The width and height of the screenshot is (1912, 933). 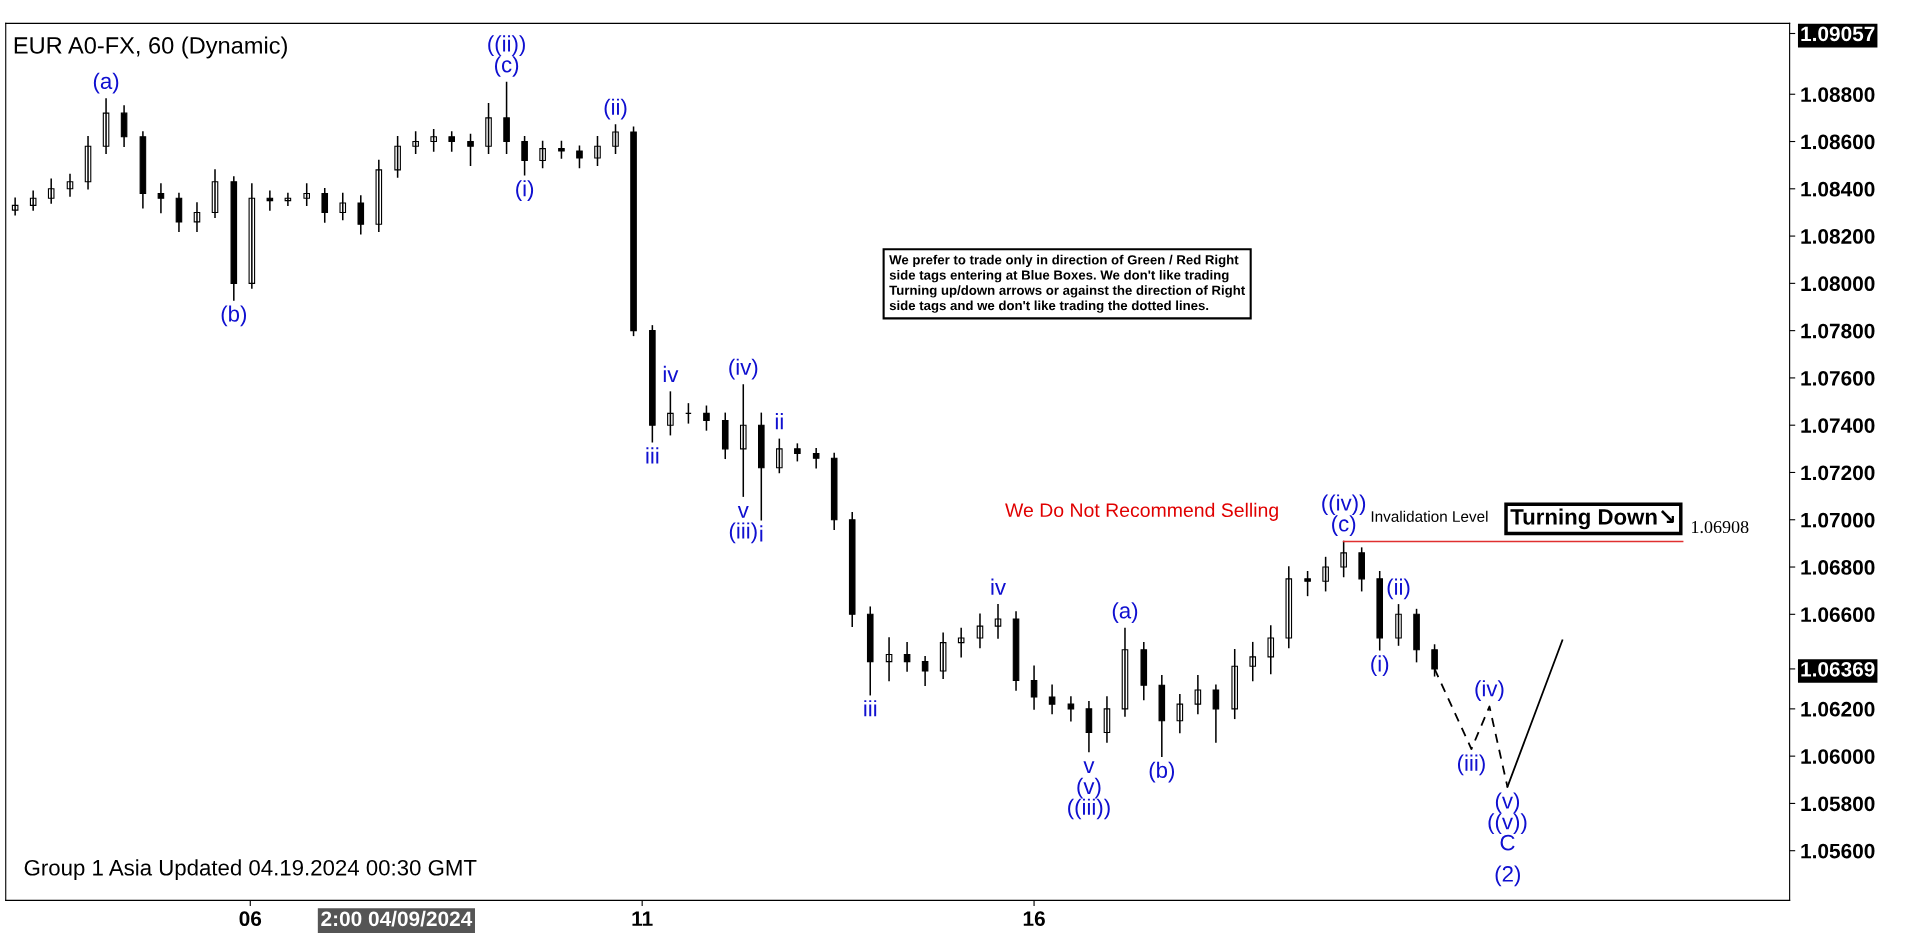 What do you see at coordinates (397, 918) in the screenshot?
I see `text: 2:00 04/09/2024` at bounding box center [397, 918].